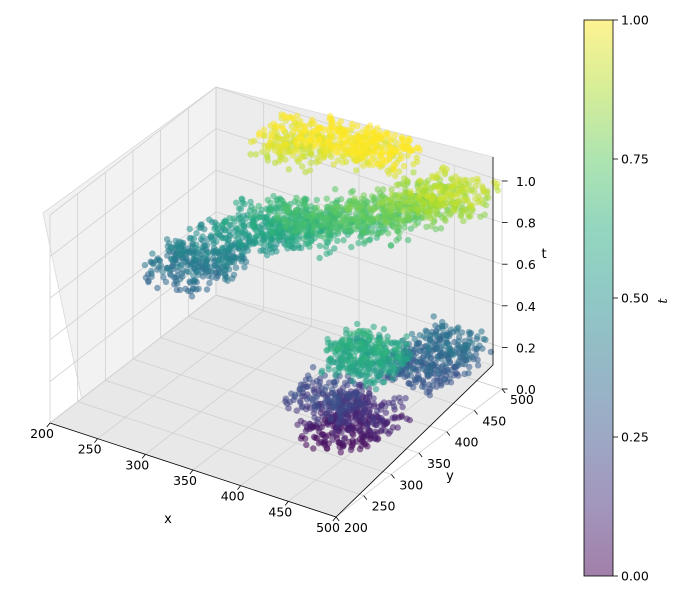 Image resolution: width=700 pixels, height=600 pixels. I want to click on colorbar-ticks: 0.00 0.25 0.50 0.75 1.00, so click(631, 298).